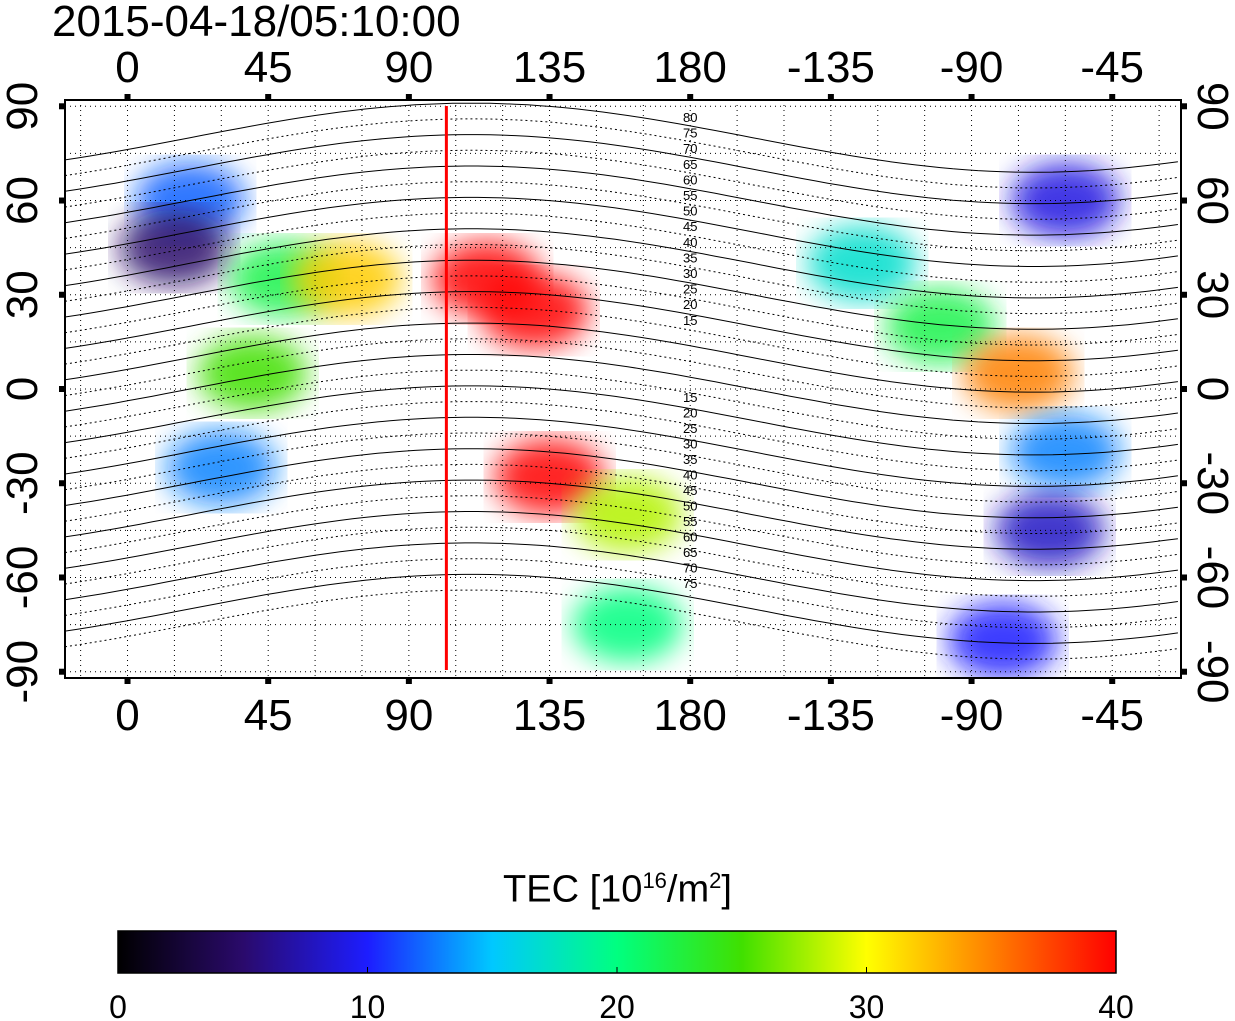 This screenshot has height=1021, width=1235. I want to click on y-left-tick-label: -30, so click(23, 483).